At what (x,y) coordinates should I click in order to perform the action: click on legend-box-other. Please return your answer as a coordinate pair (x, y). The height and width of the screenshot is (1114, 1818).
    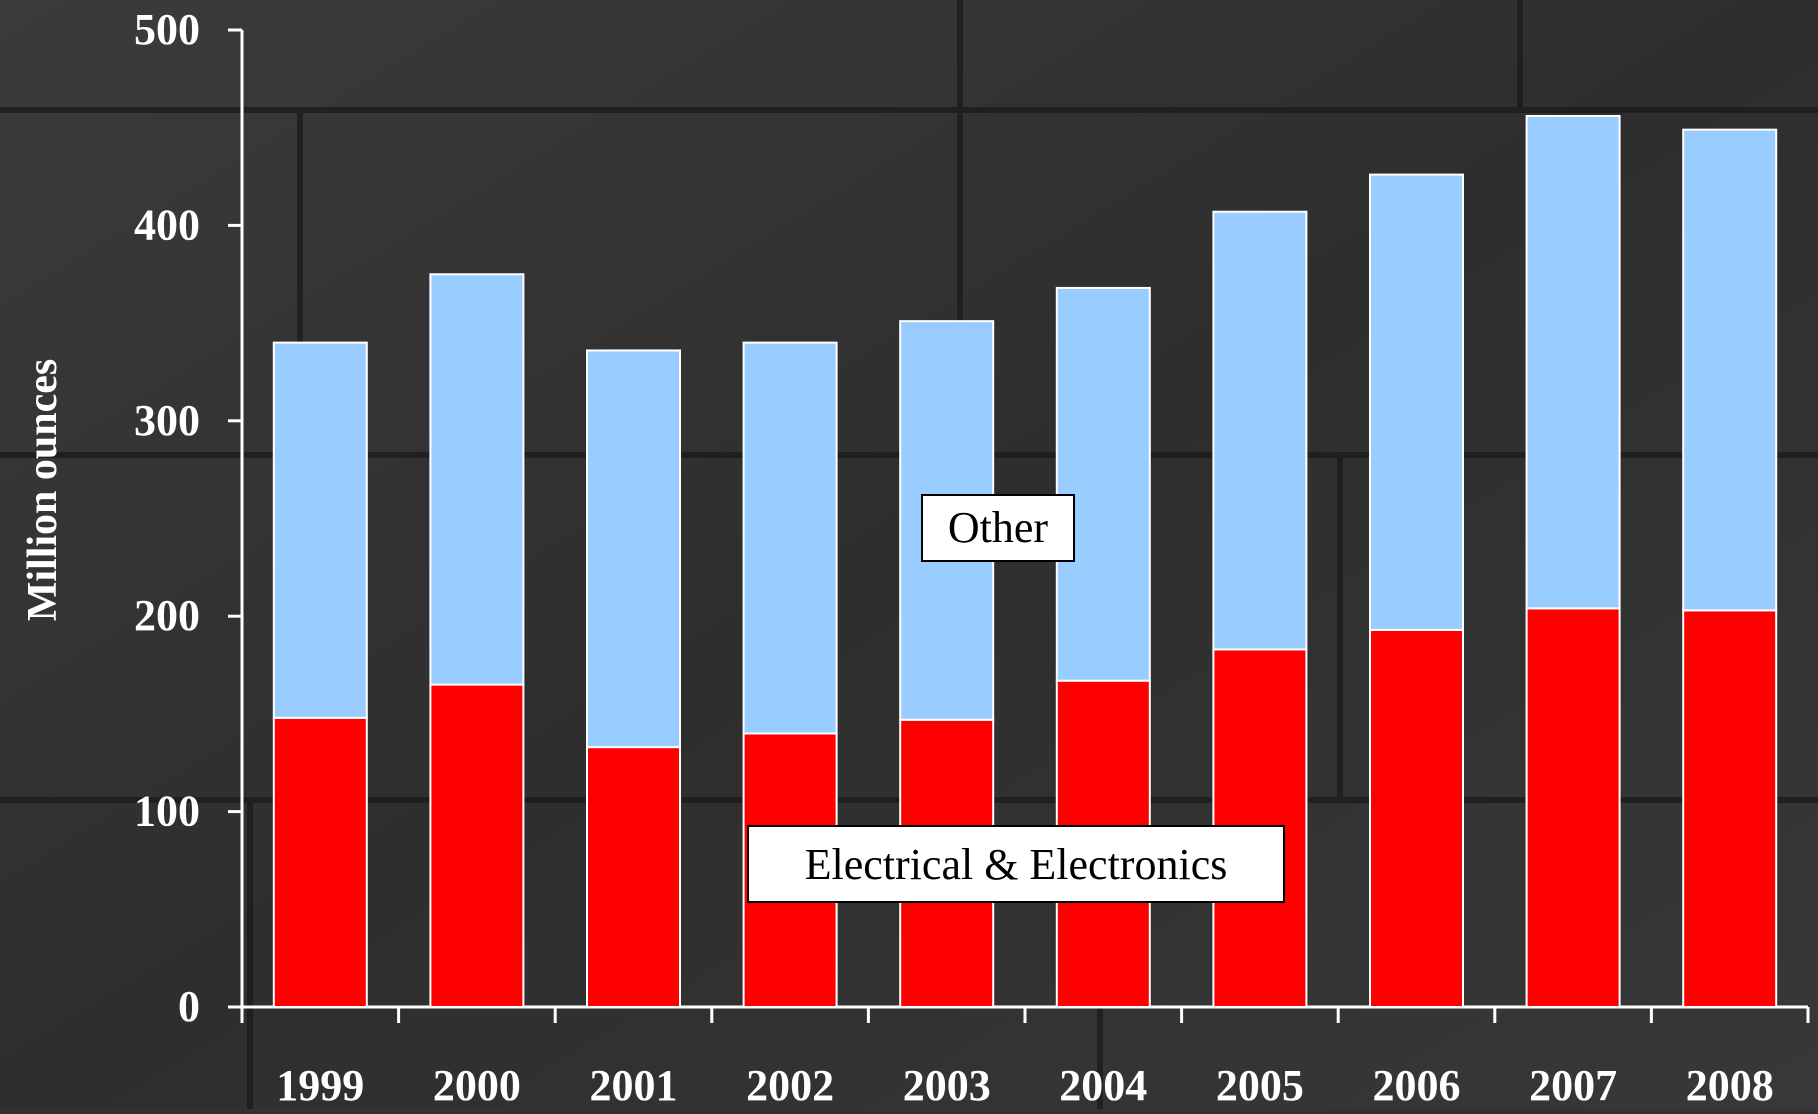
    Looking at the image, I should click on (998, 528).